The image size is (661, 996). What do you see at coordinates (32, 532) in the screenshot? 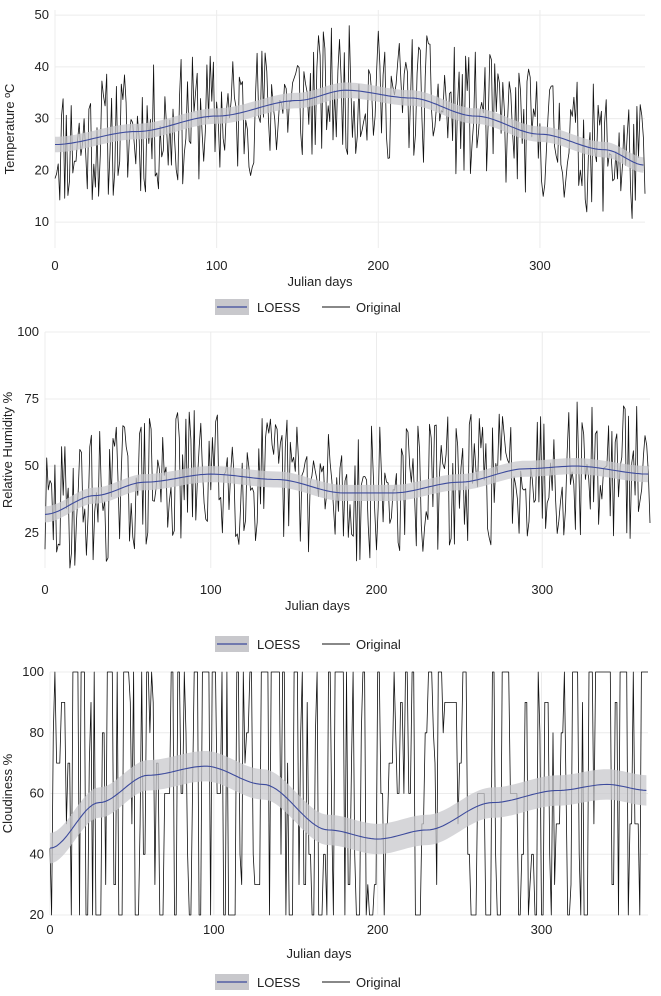
I see `y-tick-label: 25` at bounding box center [32, 532].